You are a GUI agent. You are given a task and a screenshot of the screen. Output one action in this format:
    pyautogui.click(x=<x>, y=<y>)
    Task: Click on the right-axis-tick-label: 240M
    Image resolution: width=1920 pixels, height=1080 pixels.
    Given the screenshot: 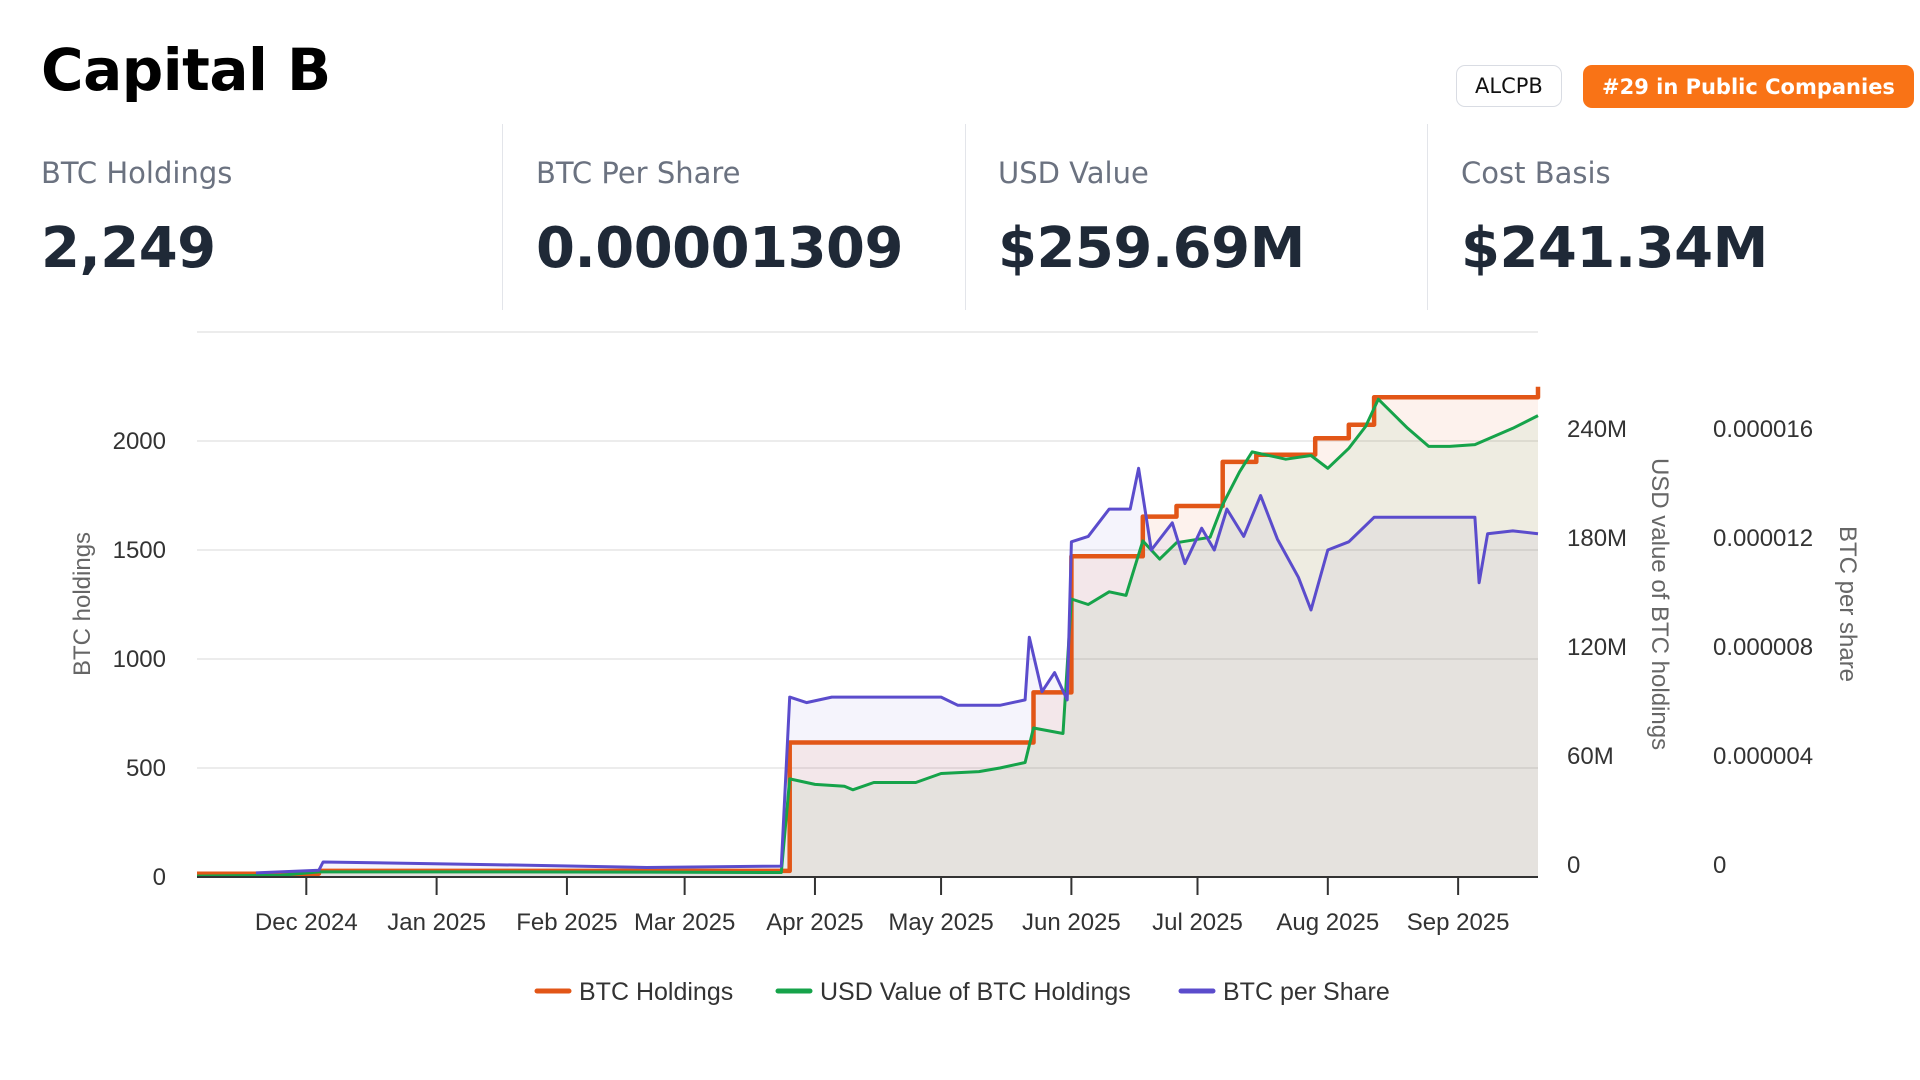 What is the action you would take?
    pyautogui.click(x=1597, y=429)
    